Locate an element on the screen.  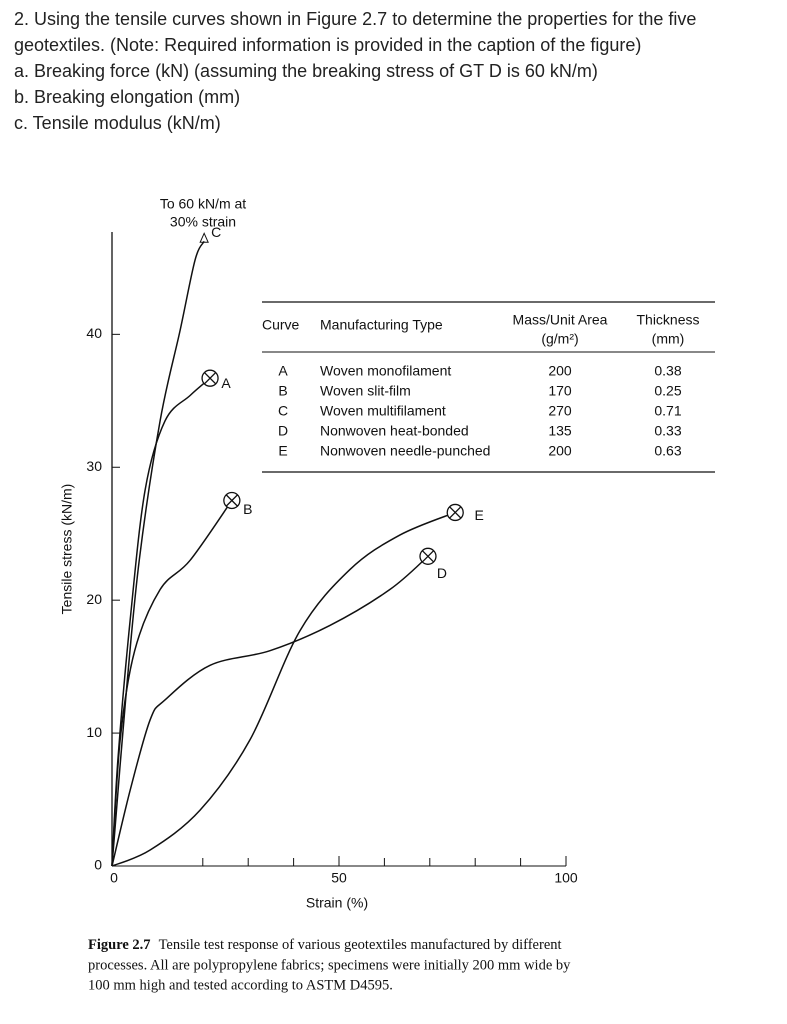
table-cell: 135 is located at coordinates (560, 431).